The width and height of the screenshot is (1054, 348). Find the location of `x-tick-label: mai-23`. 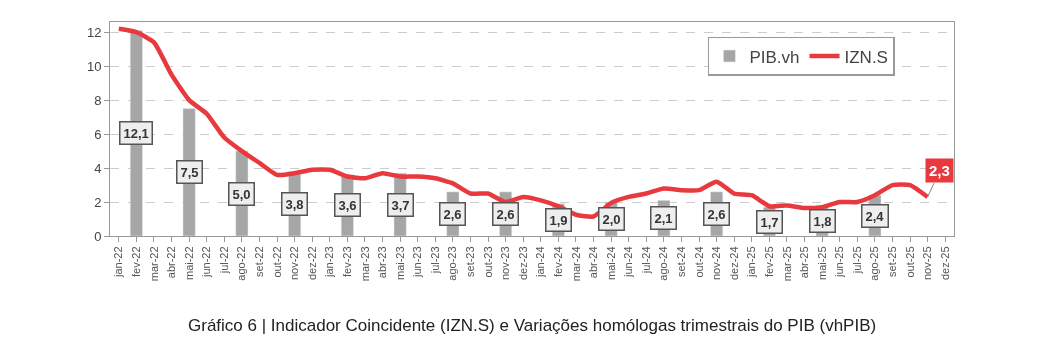

x-tick-label: mai-23 is located at coordinates (399, 263).